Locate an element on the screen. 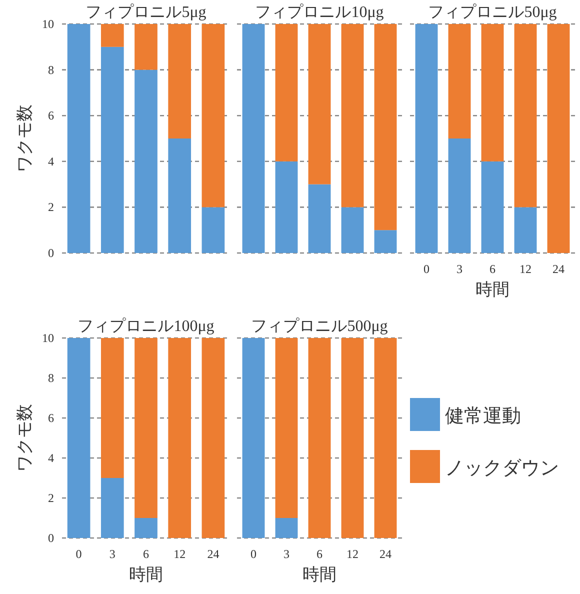 The width and height of the screenshot is (580, 594). legend-label: 健常運動 is located at coordinates (483, 416).